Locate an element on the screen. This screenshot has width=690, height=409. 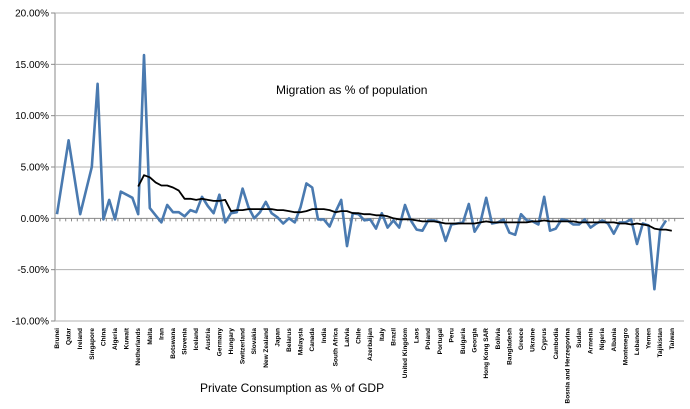
x-tick-label: Brazil is located at coordinates (393, 337).